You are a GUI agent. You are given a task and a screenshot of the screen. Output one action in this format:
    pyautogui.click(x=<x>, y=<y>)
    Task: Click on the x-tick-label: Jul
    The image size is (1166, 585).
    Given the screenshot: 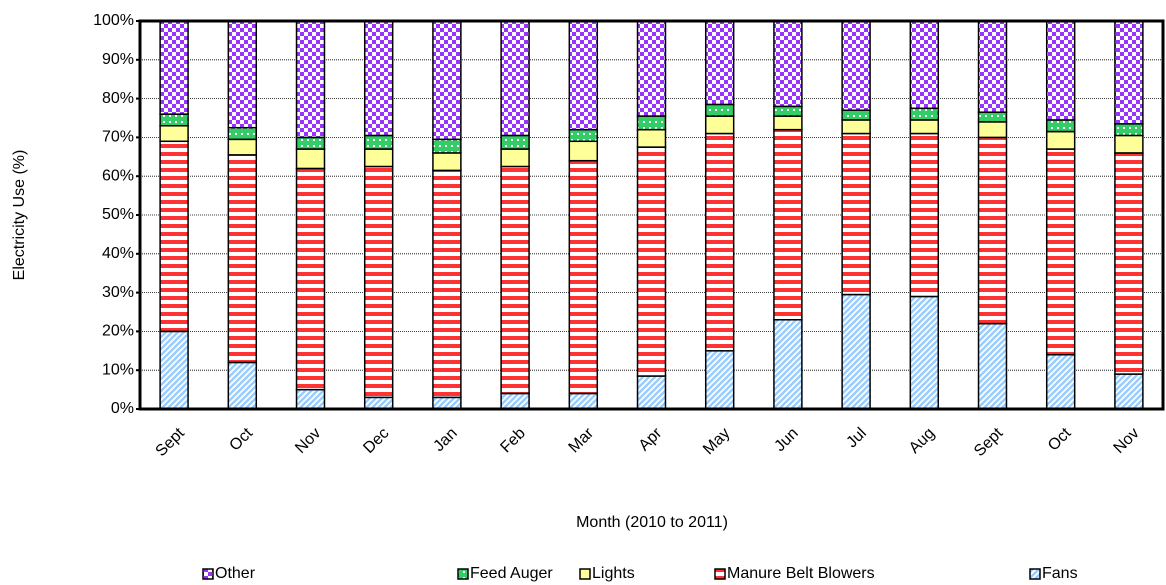 What is the action you would take?
    pyautogui.click(x=856, y=438)
    